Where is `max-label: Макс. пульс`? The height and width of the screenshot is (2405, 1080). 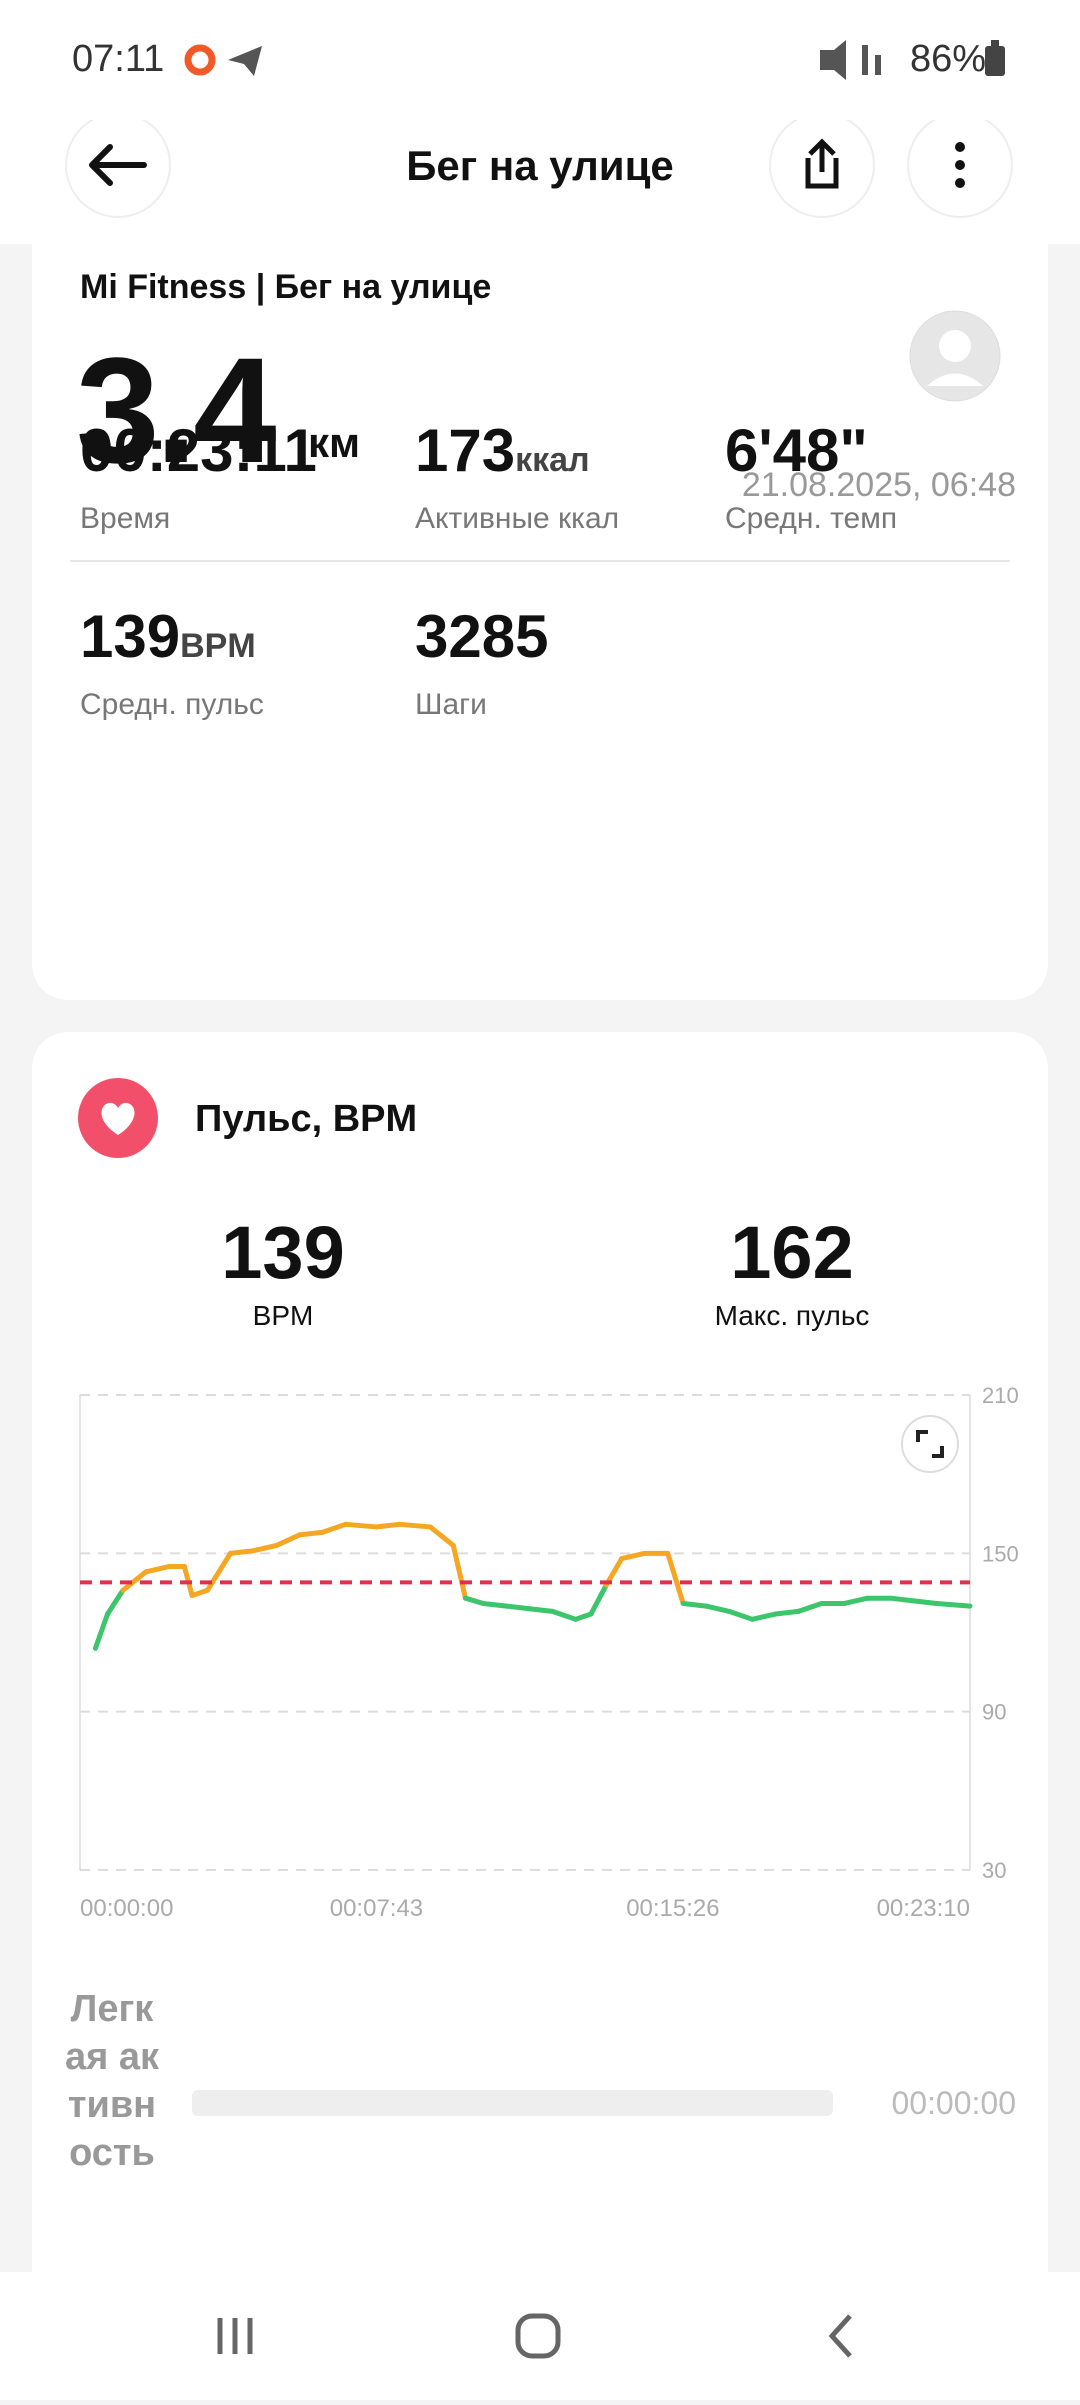 max-label: Макс. пульс is located at coordinates (792, 1315).